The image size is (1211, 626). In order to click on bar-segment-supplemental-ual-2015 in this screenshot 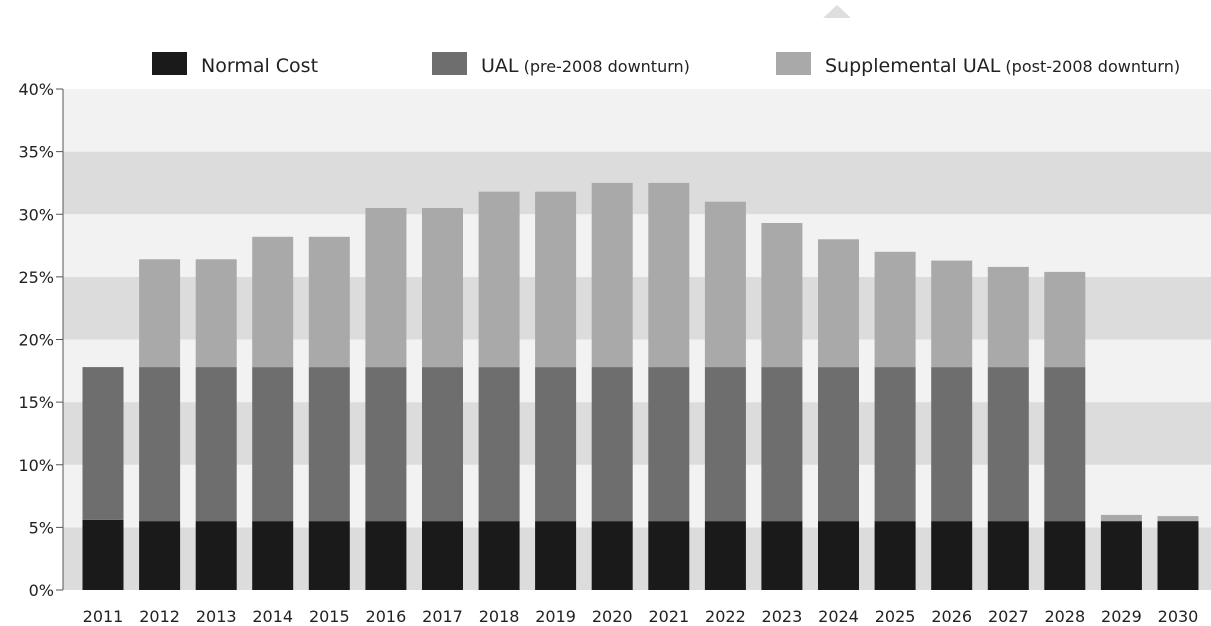, I will do `click(329, 302)`.